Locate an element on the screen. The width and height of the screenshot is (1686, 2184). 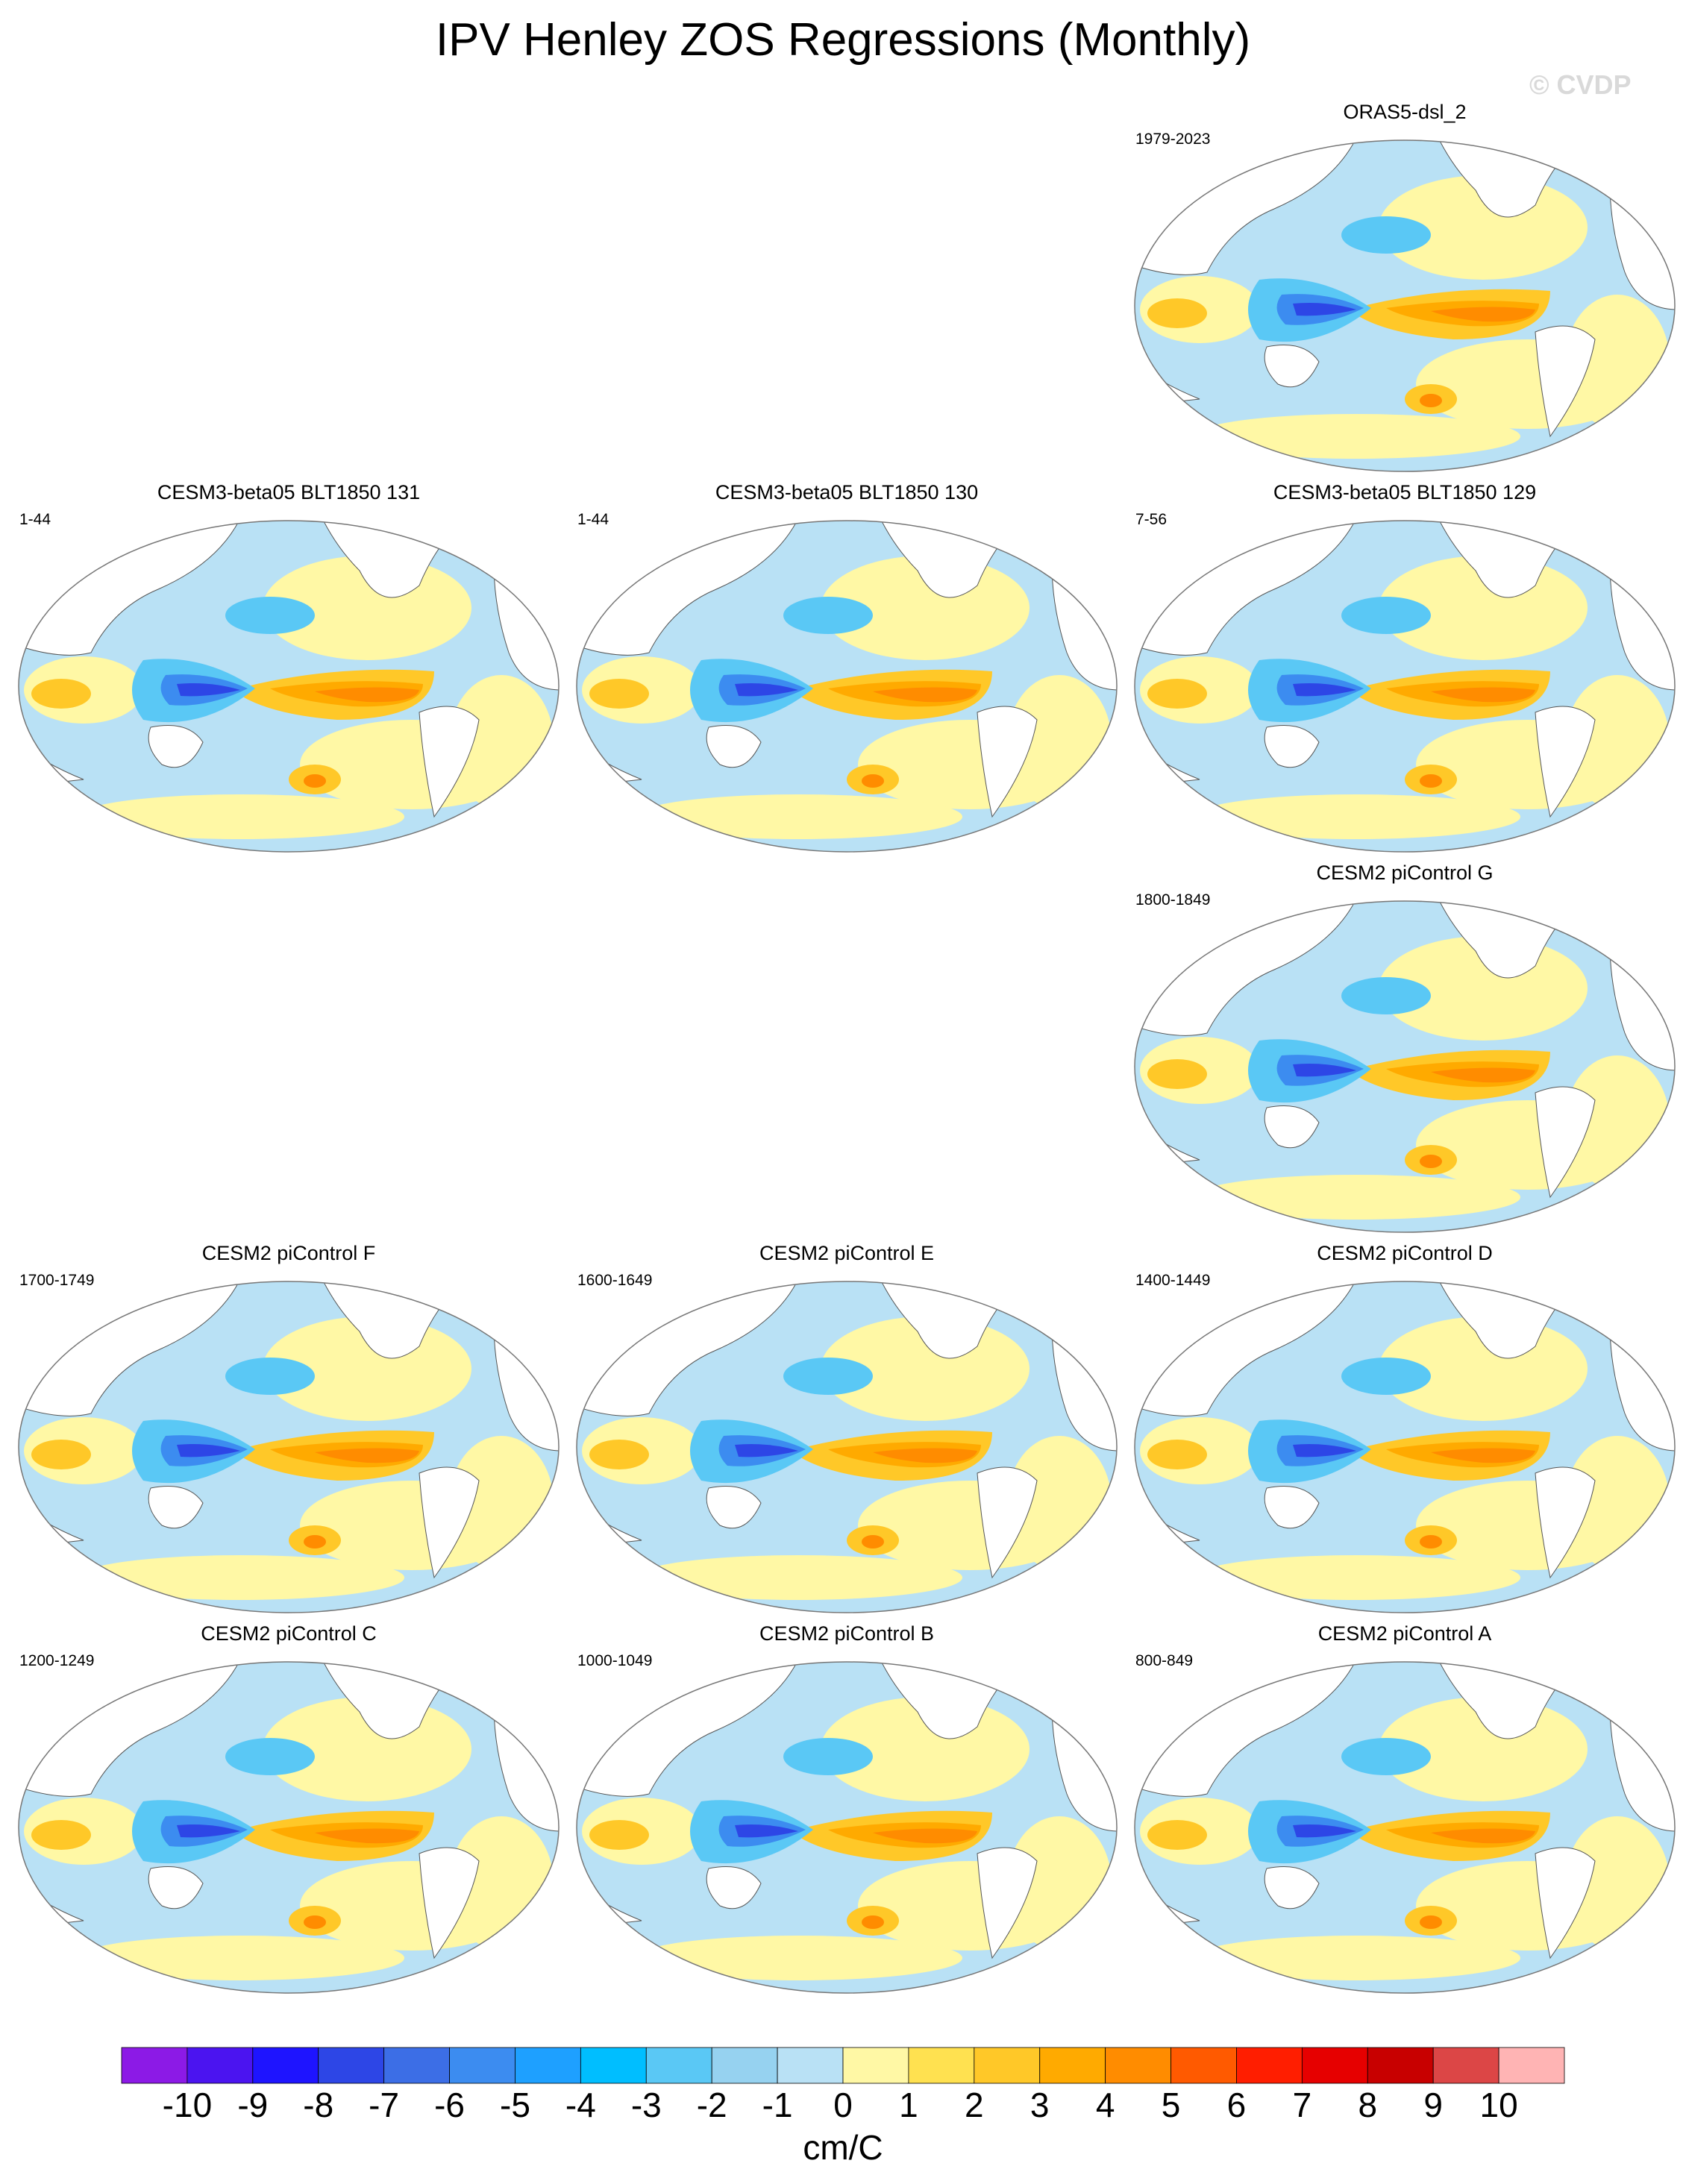
panel-years: 1-44 is located at coordinates (593, 519).